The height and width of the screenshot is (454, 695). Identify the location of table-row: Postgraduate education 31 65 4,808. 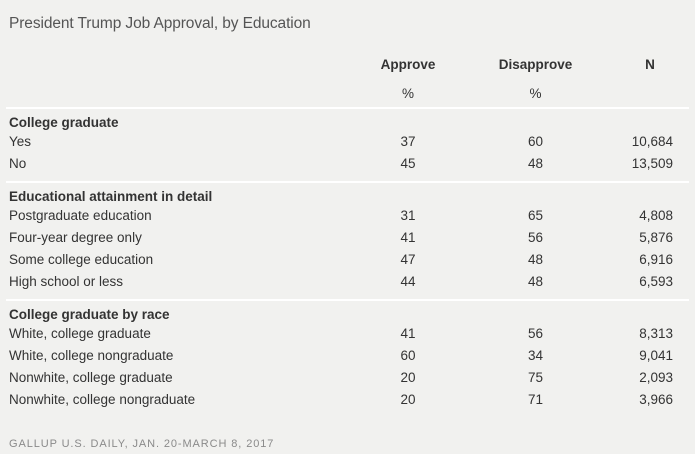
(347, 215).